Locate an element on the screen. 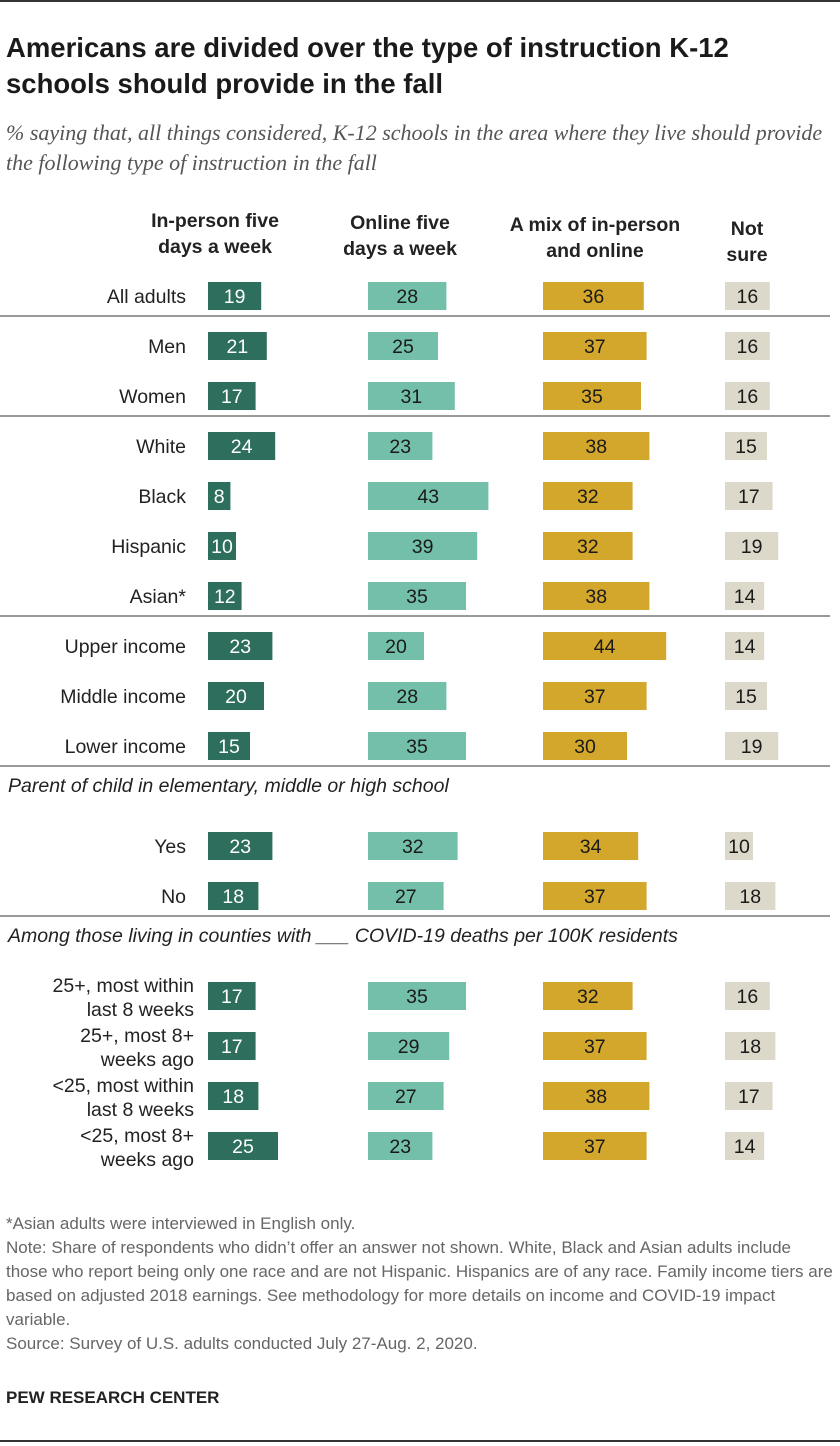  value-label-online: 29 is located at coordinates (409, 1047).